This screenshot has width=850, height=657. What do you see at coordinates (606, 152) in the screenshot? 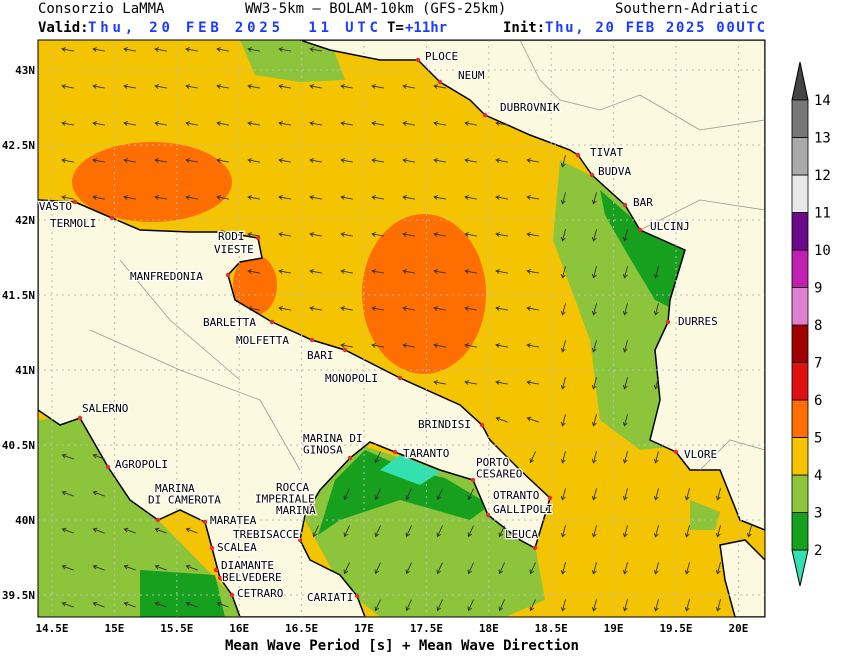
I see `city-label: TIVAT` at bounding box center [606, 152].